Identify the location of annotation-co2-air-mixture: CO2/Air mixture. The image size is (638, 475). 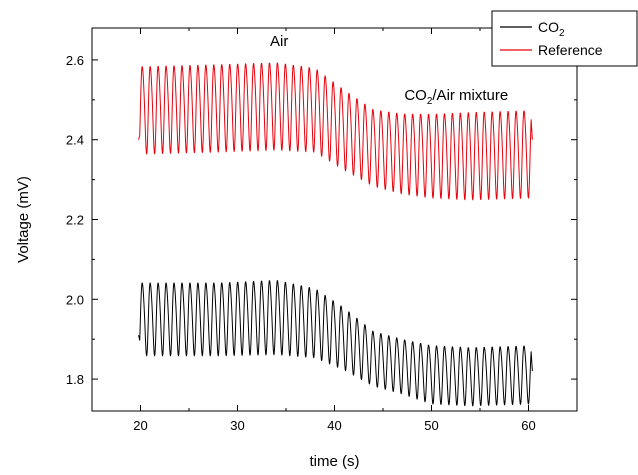
(456, 97).